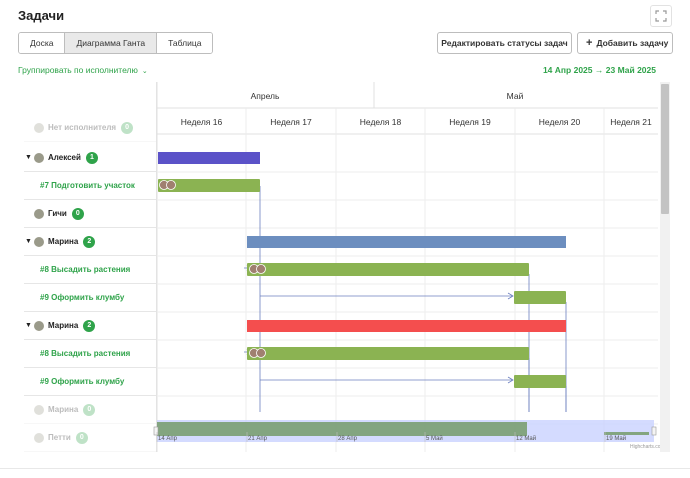  Describe the element at coordinates (526, 438) in the screenshot. I see `navigator-label: 12 Май` at that location.